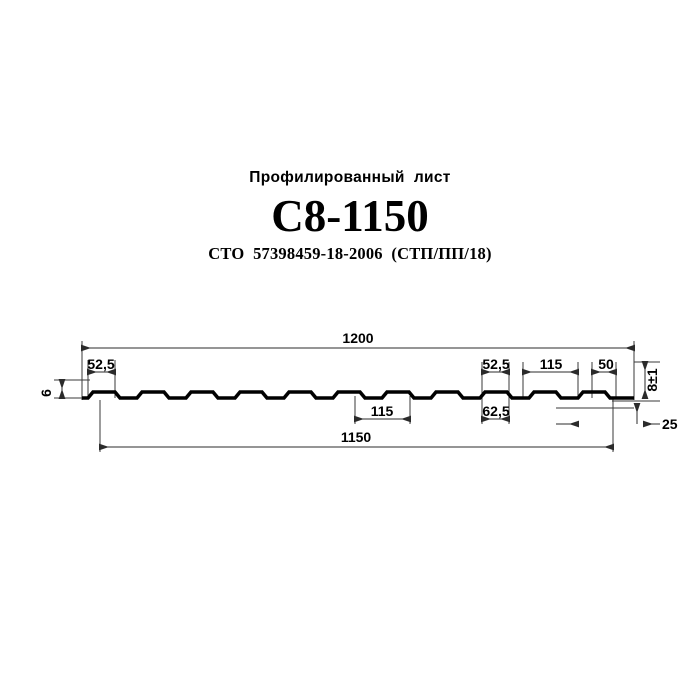  I want to click on dim-label-corner-radius: 25, so click(670, 424).